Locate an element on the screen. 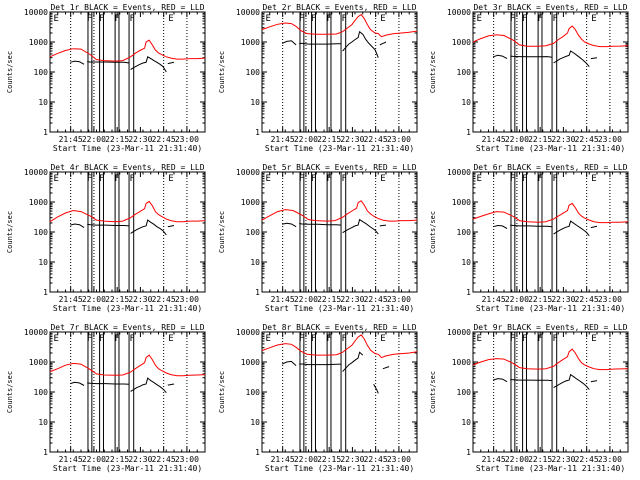 The width and height of the screenshot is (640, 480). chart-title: Det 8r BLACK = Events, RED = LLD is located at coordinates (339, 327).